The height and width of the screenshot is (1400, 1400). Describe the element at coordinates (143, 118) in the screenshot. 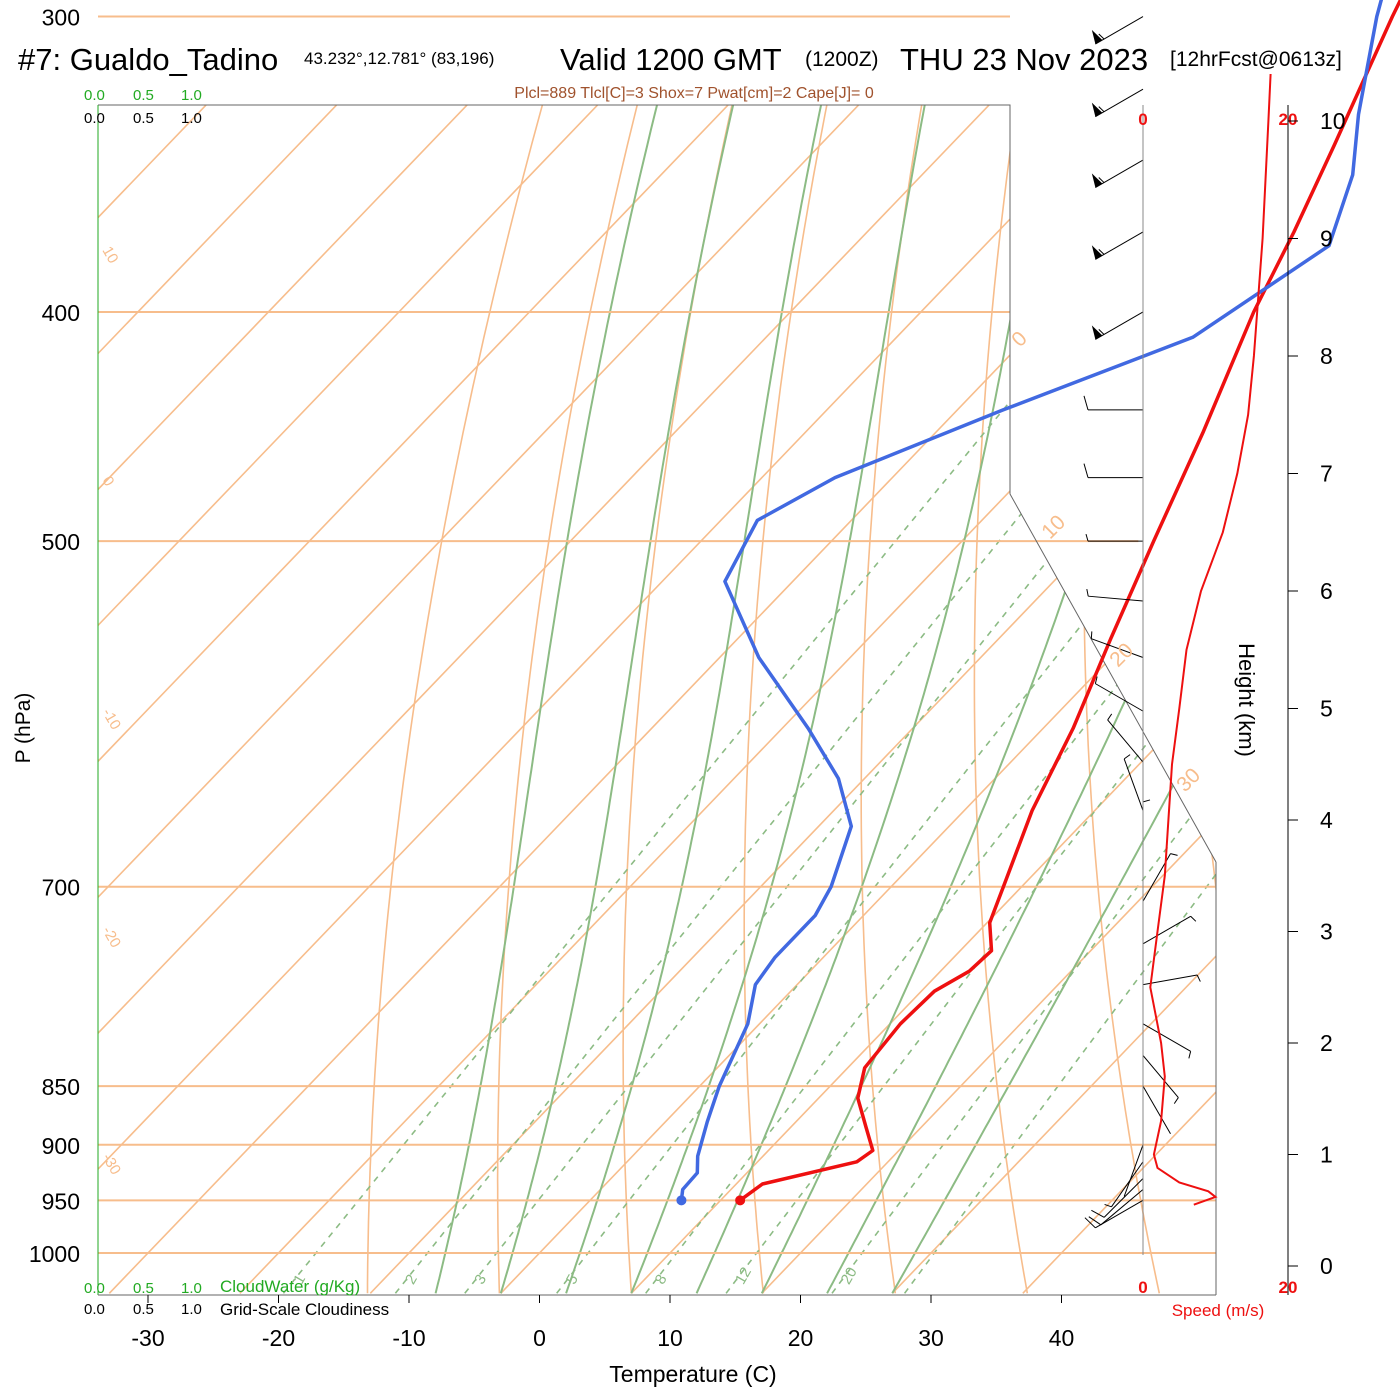

I see `cloudiness-top-scale-1: 0.5` at that location.